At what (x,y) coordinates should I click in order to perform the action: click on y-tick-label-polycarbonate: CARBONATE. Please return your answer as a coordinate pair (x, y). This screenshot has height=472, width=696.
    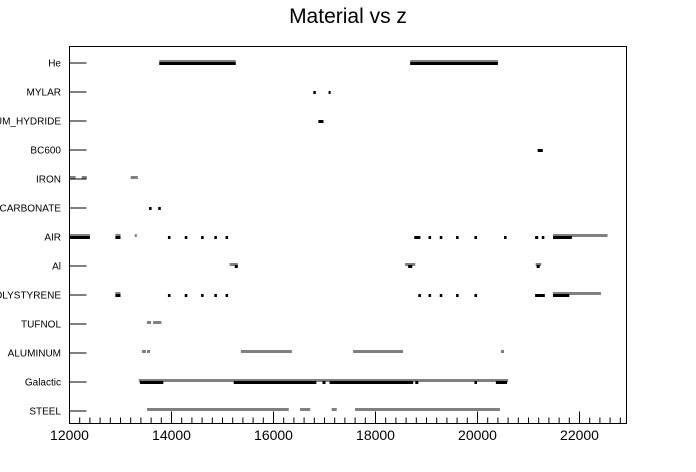
    Looking at the image, I should click on (30, 209).